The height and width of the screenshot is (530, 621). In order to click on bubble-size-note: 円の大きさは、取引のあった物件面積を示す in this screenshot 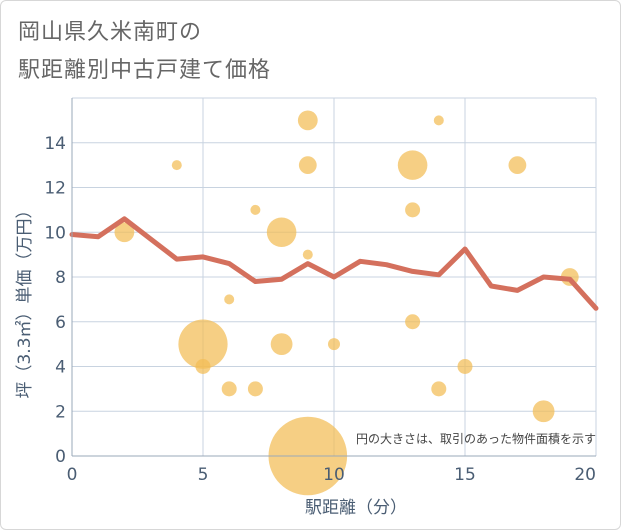, I will do `click(476, 438)`.